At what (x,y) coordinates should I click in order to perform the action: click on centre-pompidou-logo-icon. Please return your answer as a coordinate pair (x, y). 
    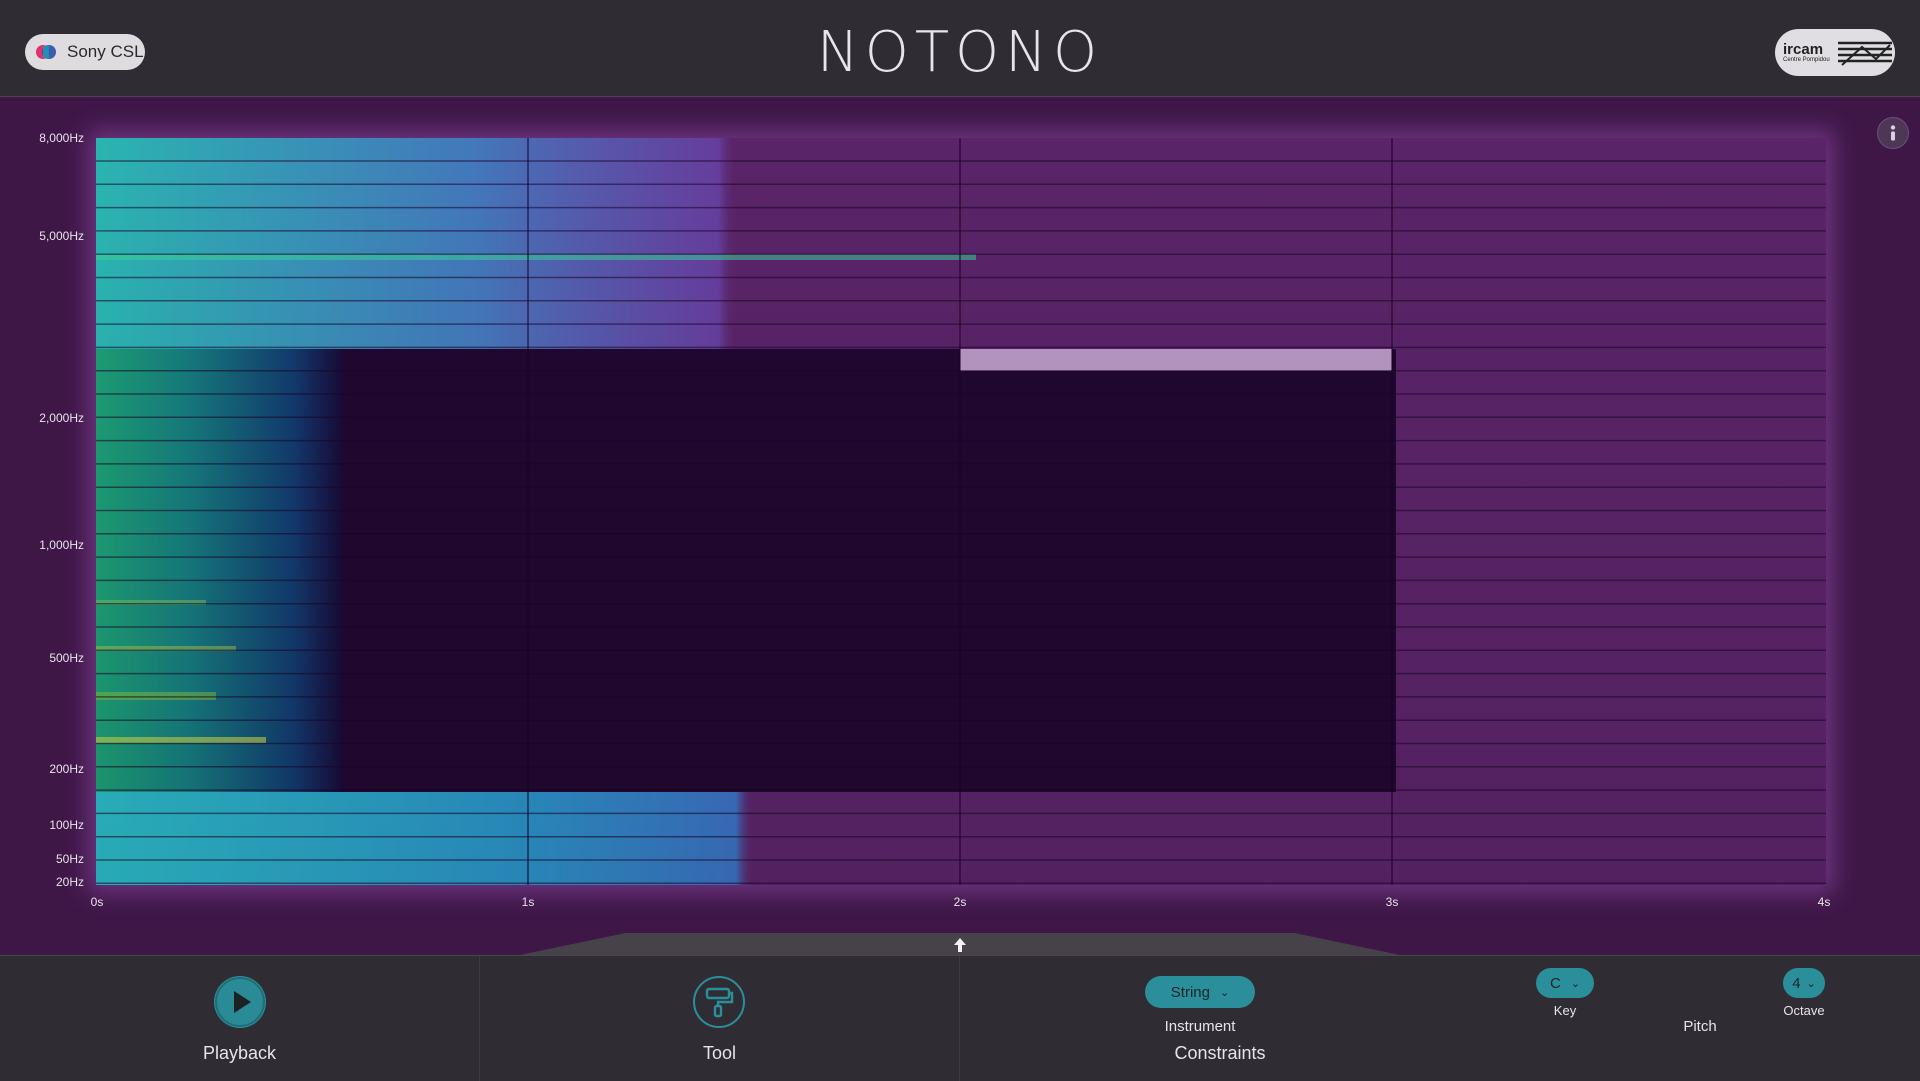
    Looking at the image, I should click on (1865, 53).